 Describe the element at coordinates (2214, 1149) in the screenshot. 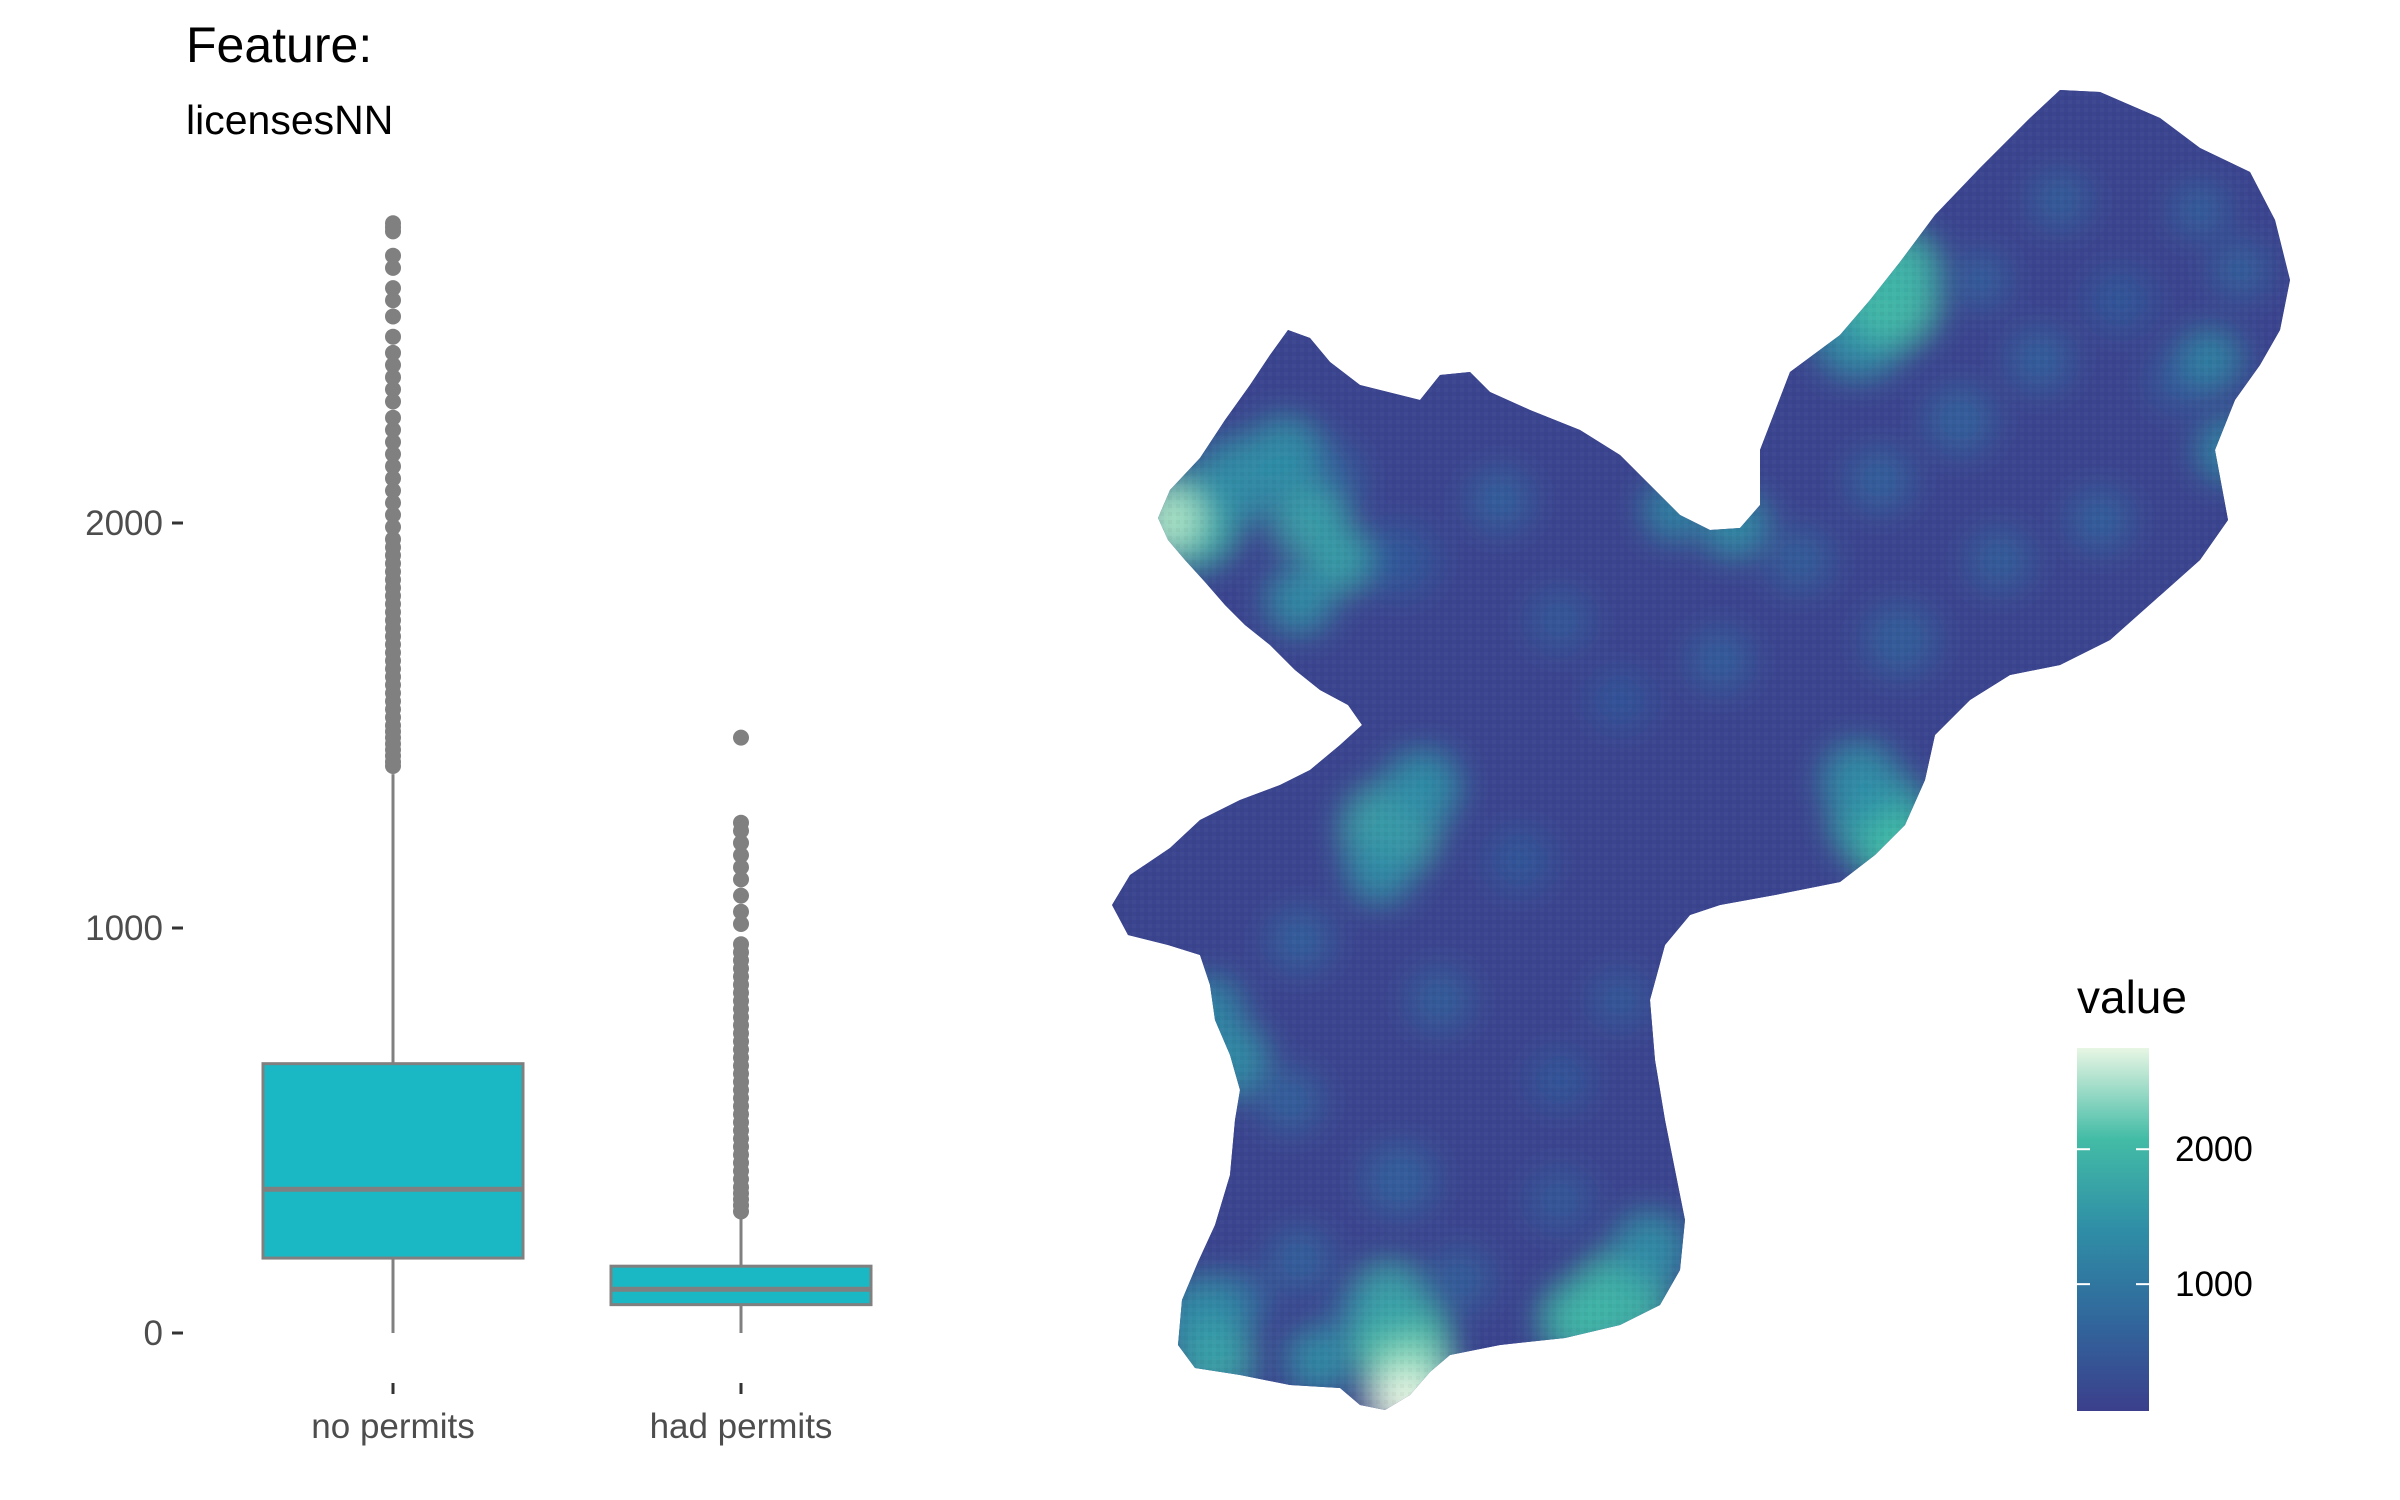

I see `legend-tick-label: 2000` at that location.